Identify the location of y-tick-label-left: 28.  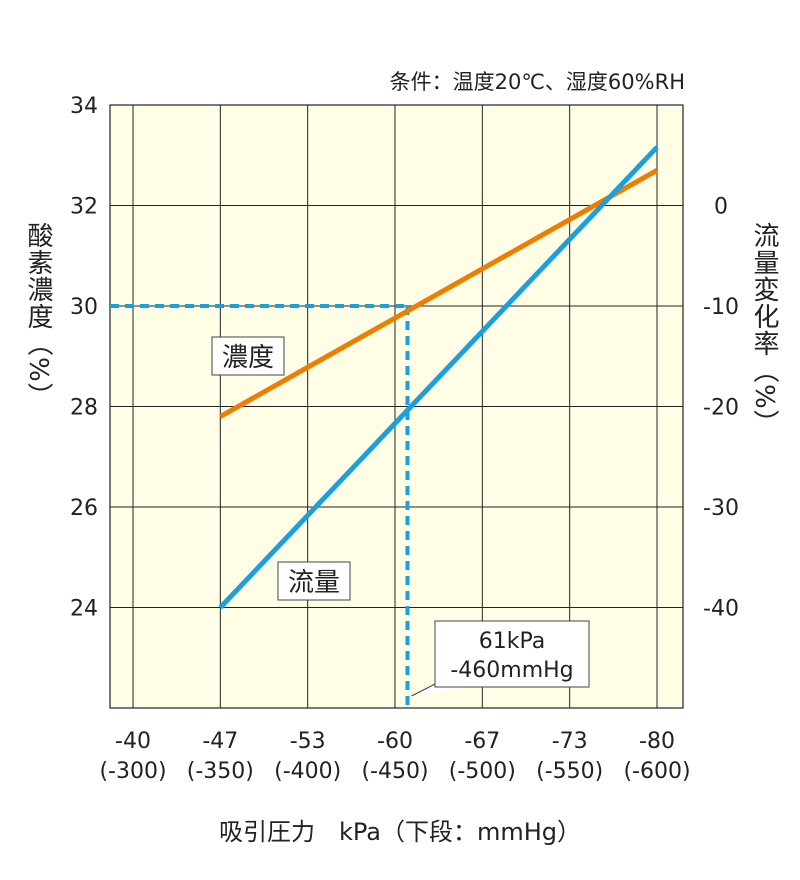
(84, 408).